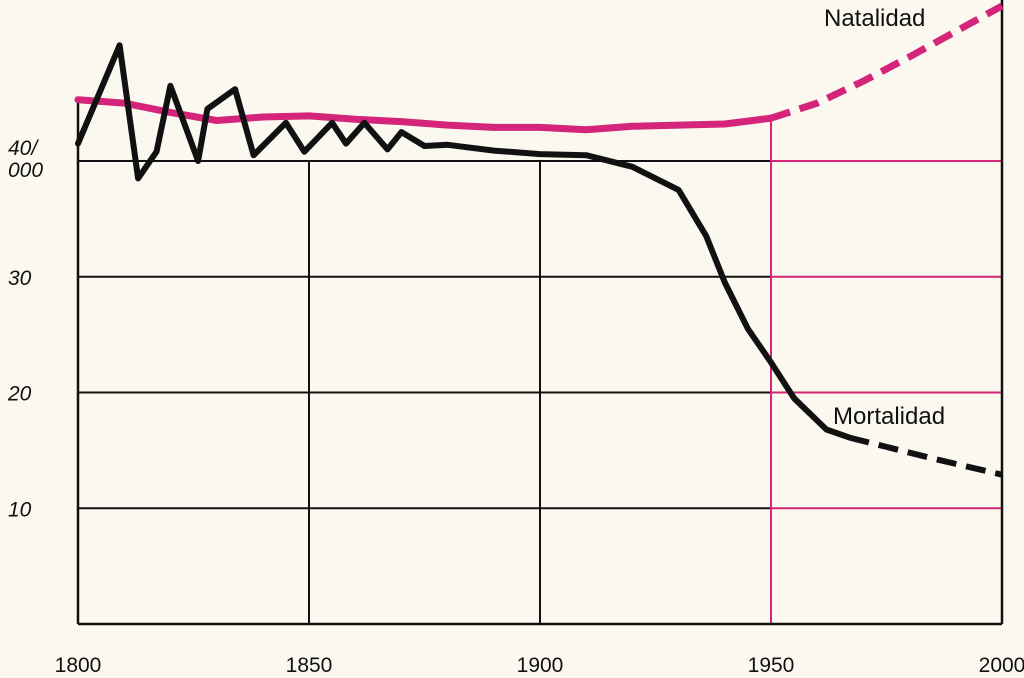  I want to click on y-tick-label-40: 40/000, so click(25, 159).